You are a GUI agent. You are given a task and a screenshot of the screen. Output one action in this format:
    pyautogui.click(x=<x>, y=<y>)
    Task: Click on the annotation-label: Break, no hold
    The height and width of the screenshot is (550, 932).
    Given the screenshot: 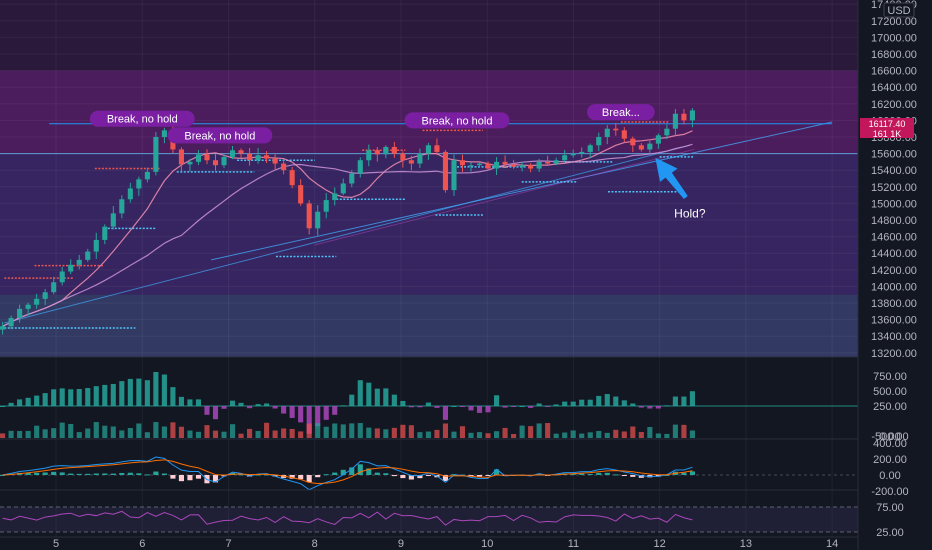 What is the action you would take?
    pyautogui.click(x=219, y=136)
    